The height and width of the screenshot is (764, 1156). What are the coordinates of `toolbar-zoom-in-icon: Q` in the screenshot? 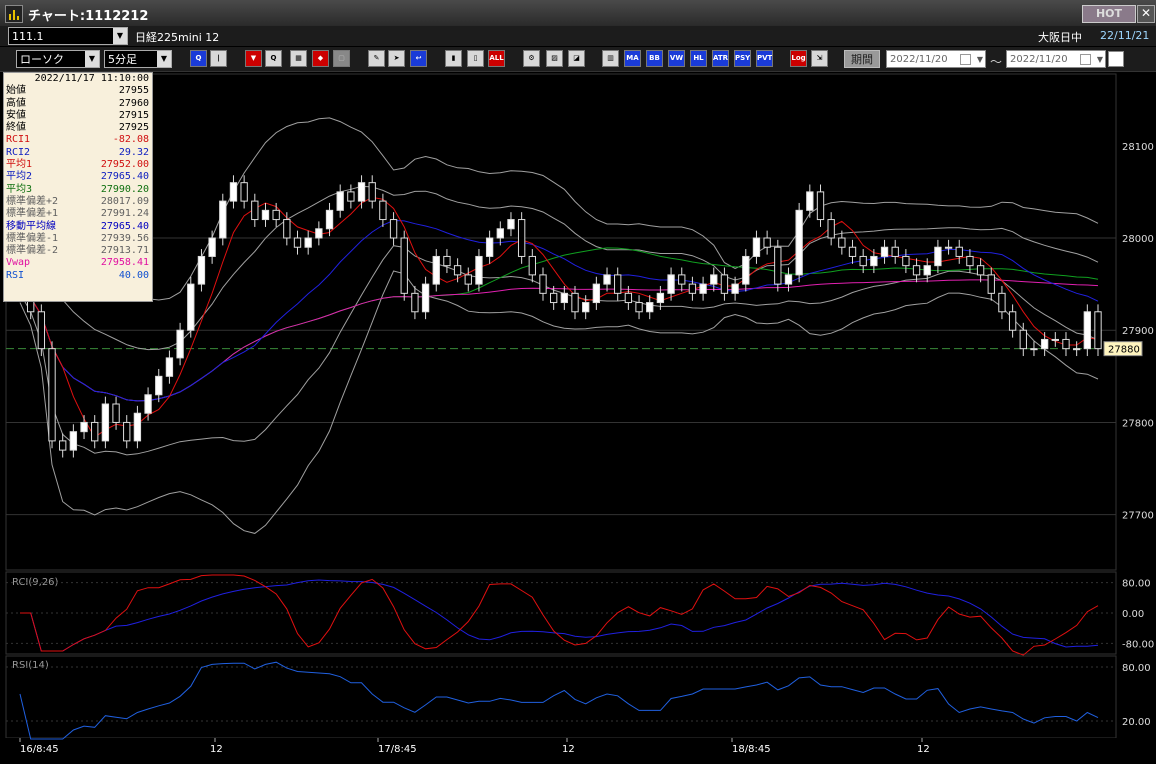 It's located at (198, 58).